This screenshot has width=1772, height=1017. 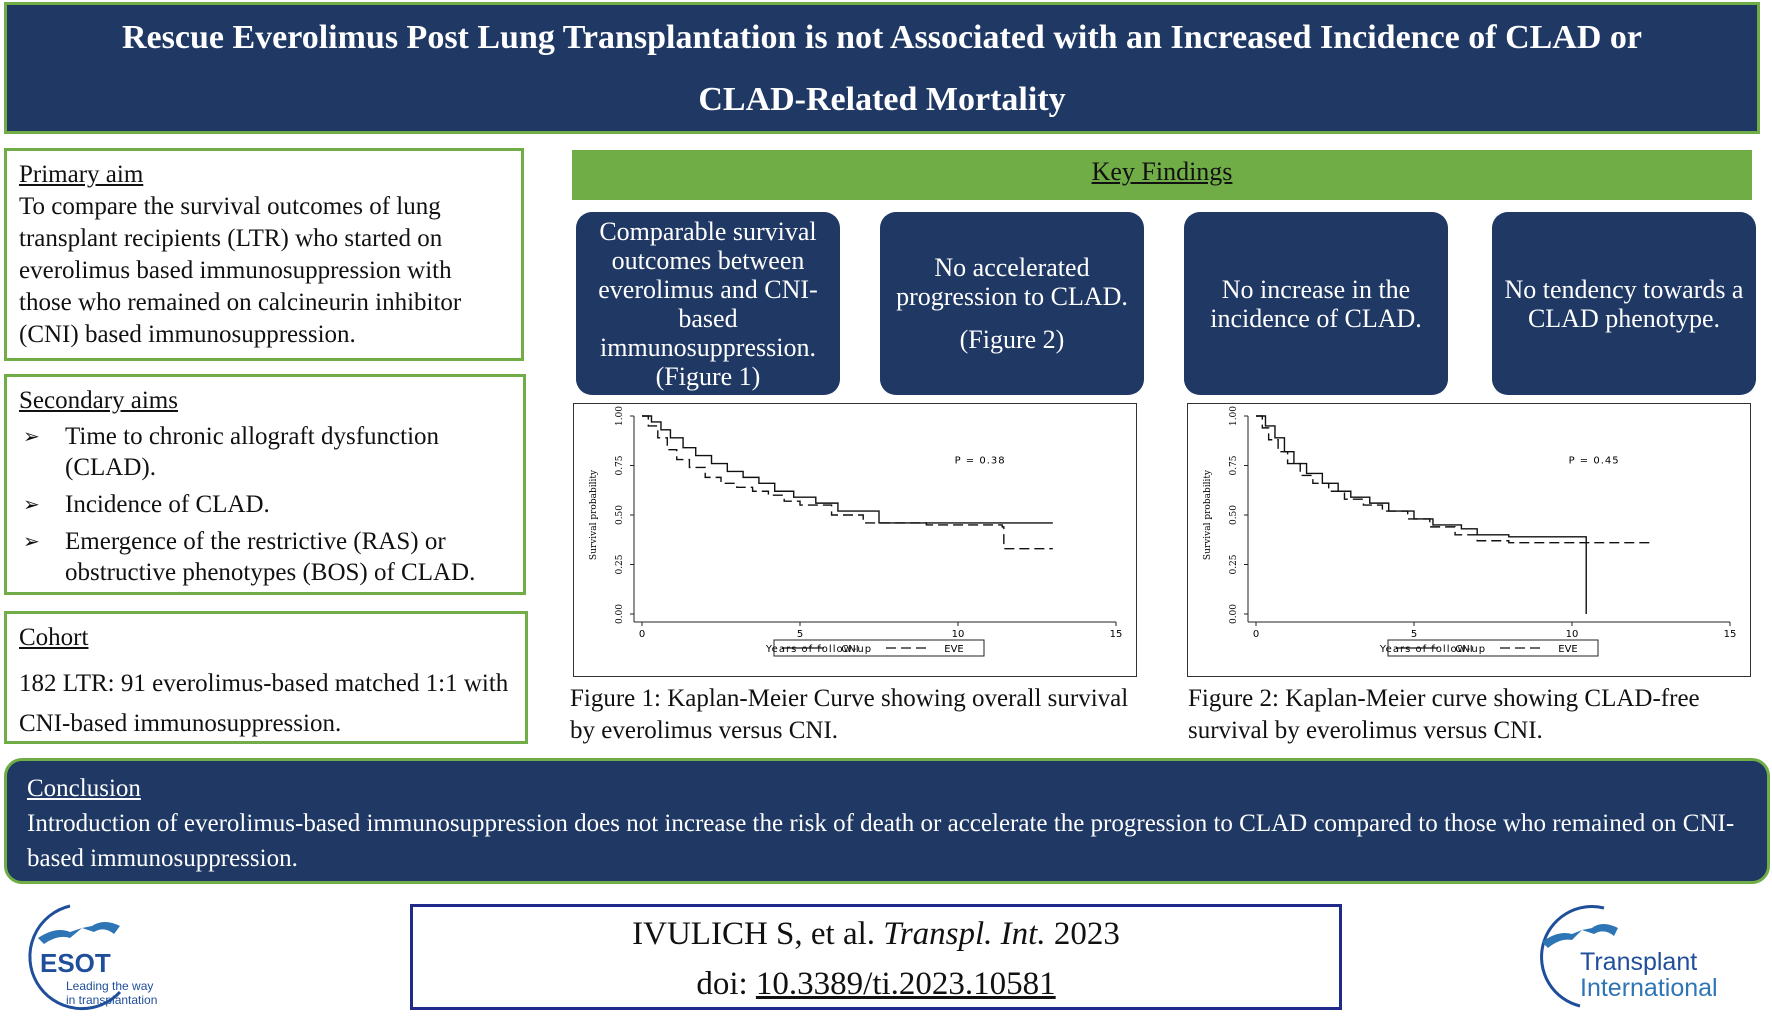 I want to click on citation-line-1: IVULICH S, et al. Transpl. Int. 2023, so click(x=876, y=934).